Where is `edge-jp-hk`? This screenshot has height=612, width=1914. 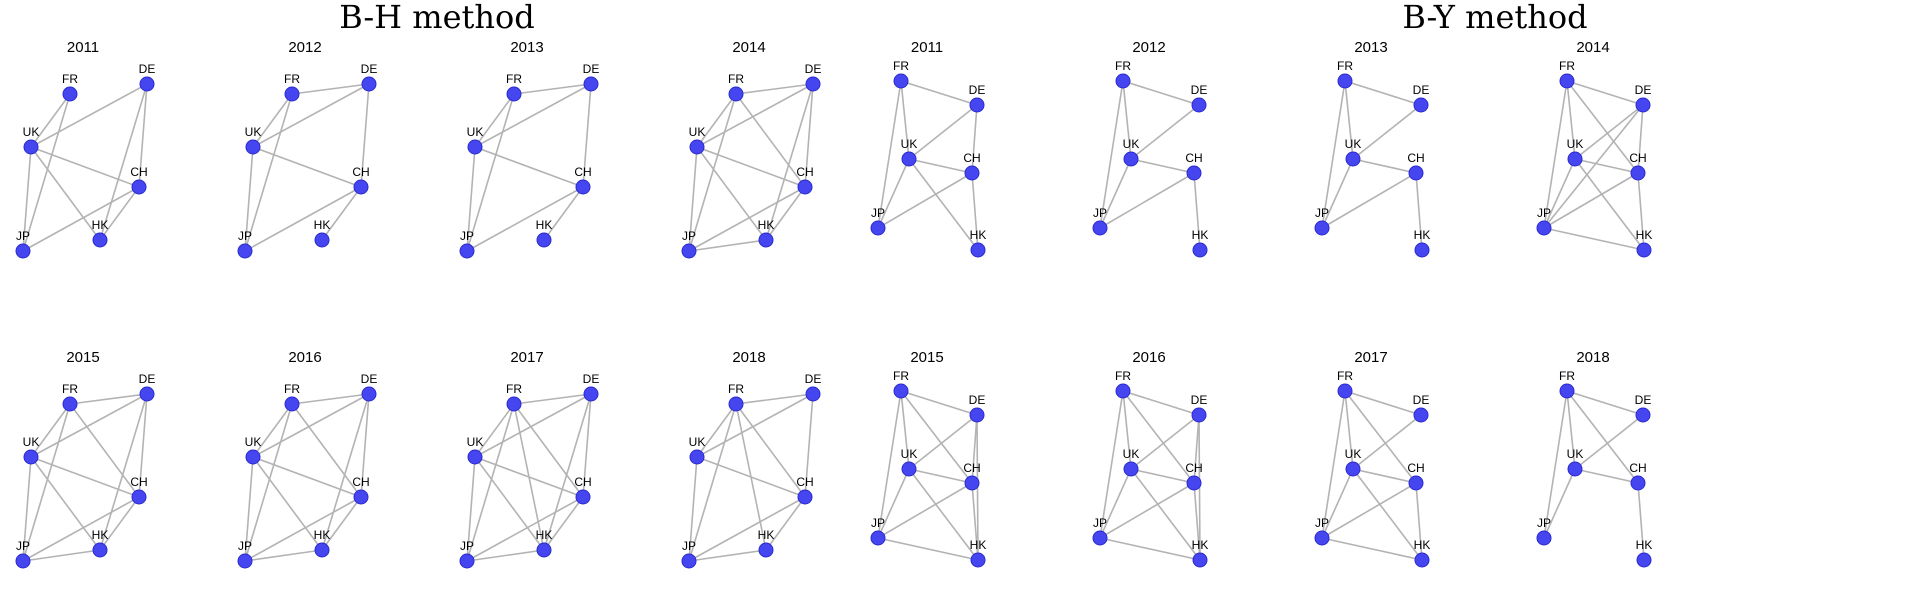
edge-jp-hk is located at coordinates (61, 555).